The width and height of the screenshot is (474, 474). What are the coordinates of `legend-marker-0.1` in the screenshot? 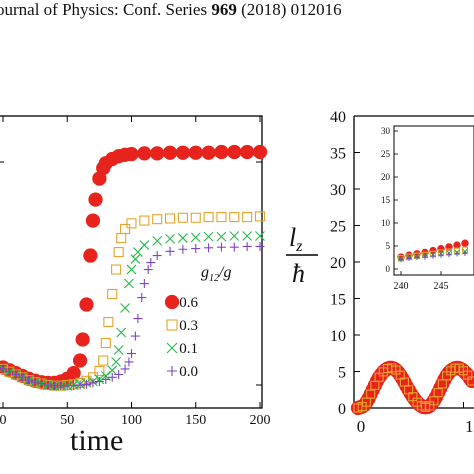 It's located at (172, 348).